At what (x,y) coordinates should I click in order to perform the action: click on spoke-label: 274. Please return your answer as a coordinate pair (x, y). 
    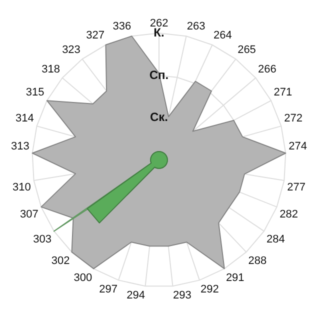
    Looking at the image, I should click on (298, 146).